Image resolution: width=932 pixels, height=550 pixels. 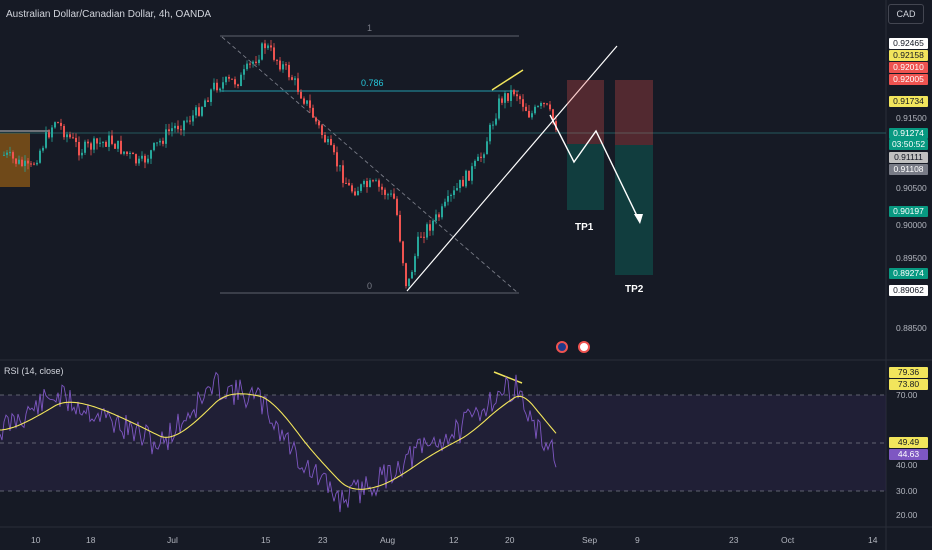 What do you see at coordinates (634, 112) in the screenshot?
I see `position2-stop-zone` at bounding box center [634, 112].